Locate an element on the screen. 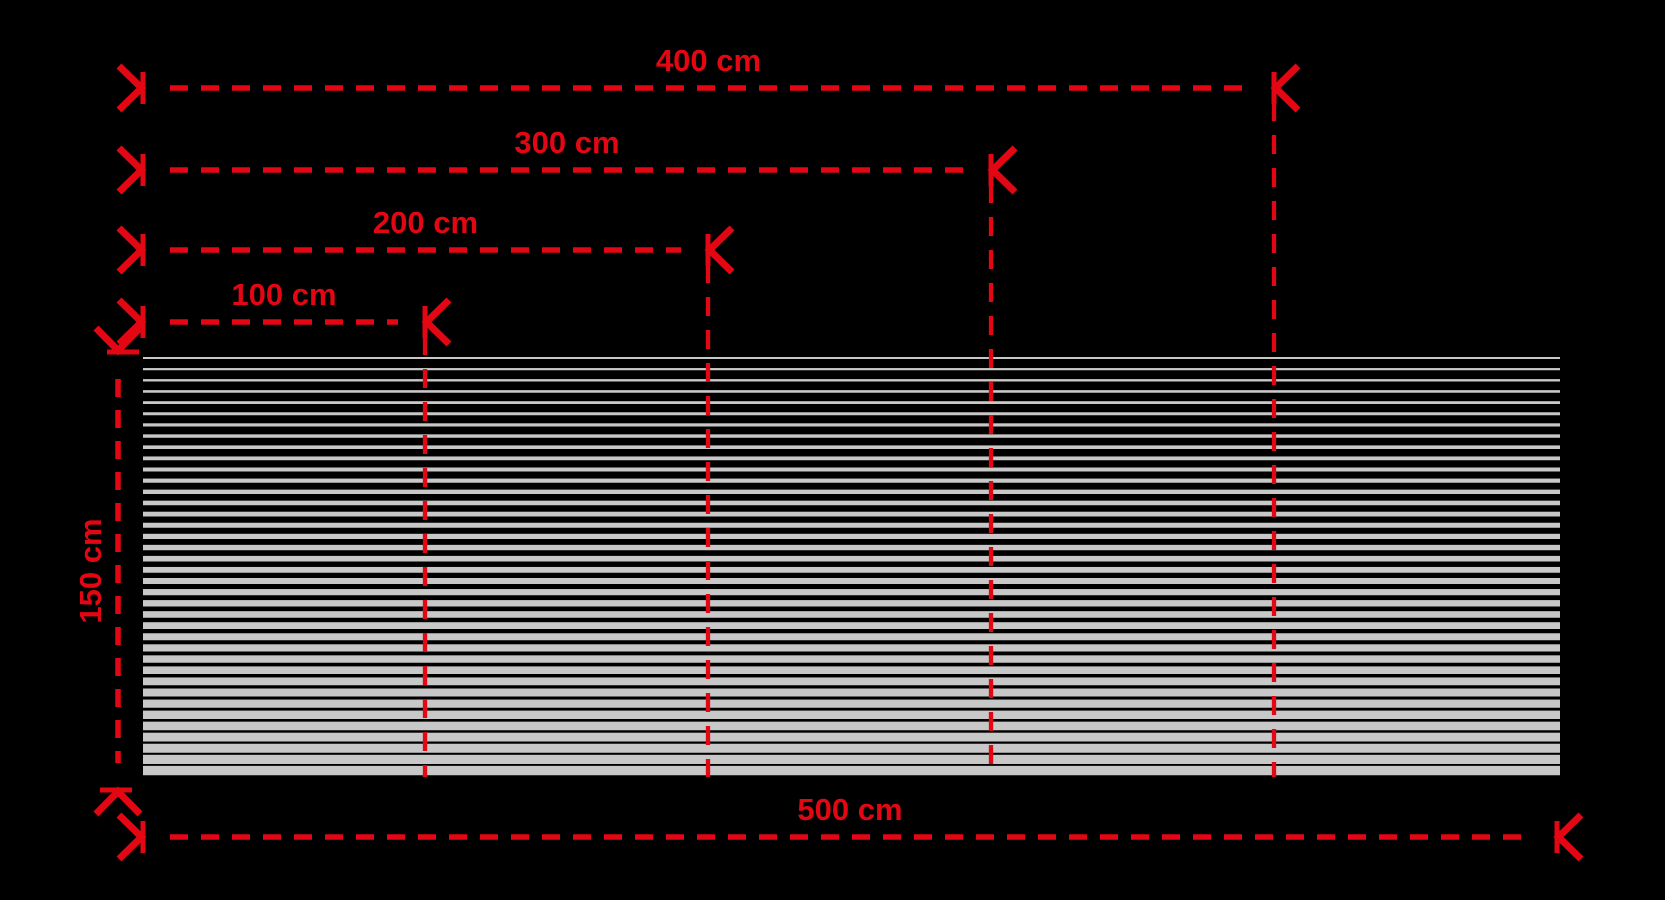 The image size is (1665, 900). dimension-label: 100 cm is located at coordinates (283, 294).